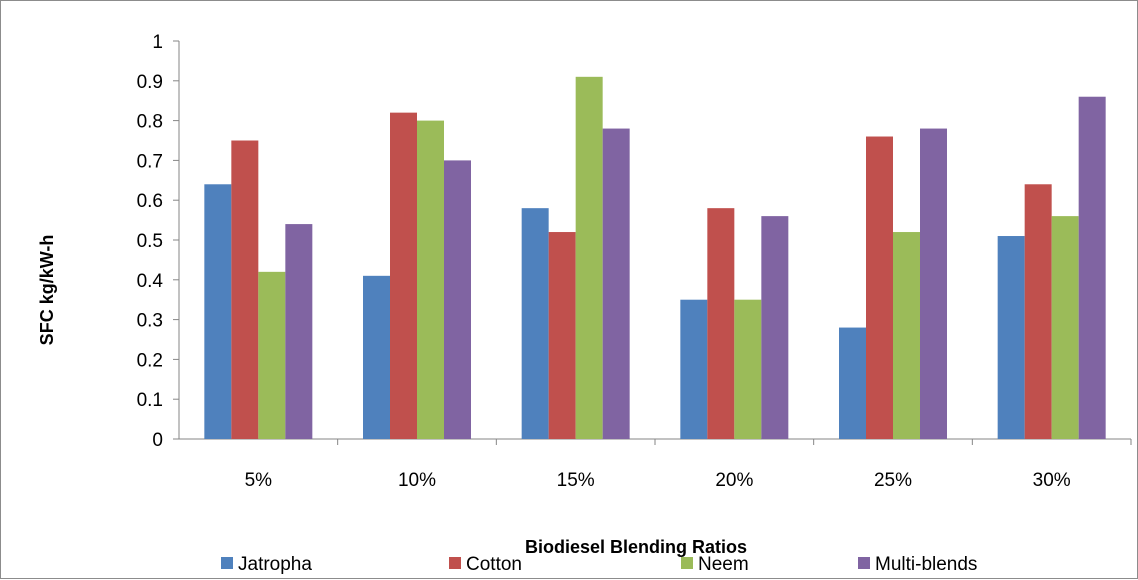 The height and width of the screenshot is (580, 1138). What do you see at coordinates (688, 465) in the screenshot?
I see `x-tick-labels: 5% 10% 15% 20% 25% 30%` at bounding box center [688, 465].